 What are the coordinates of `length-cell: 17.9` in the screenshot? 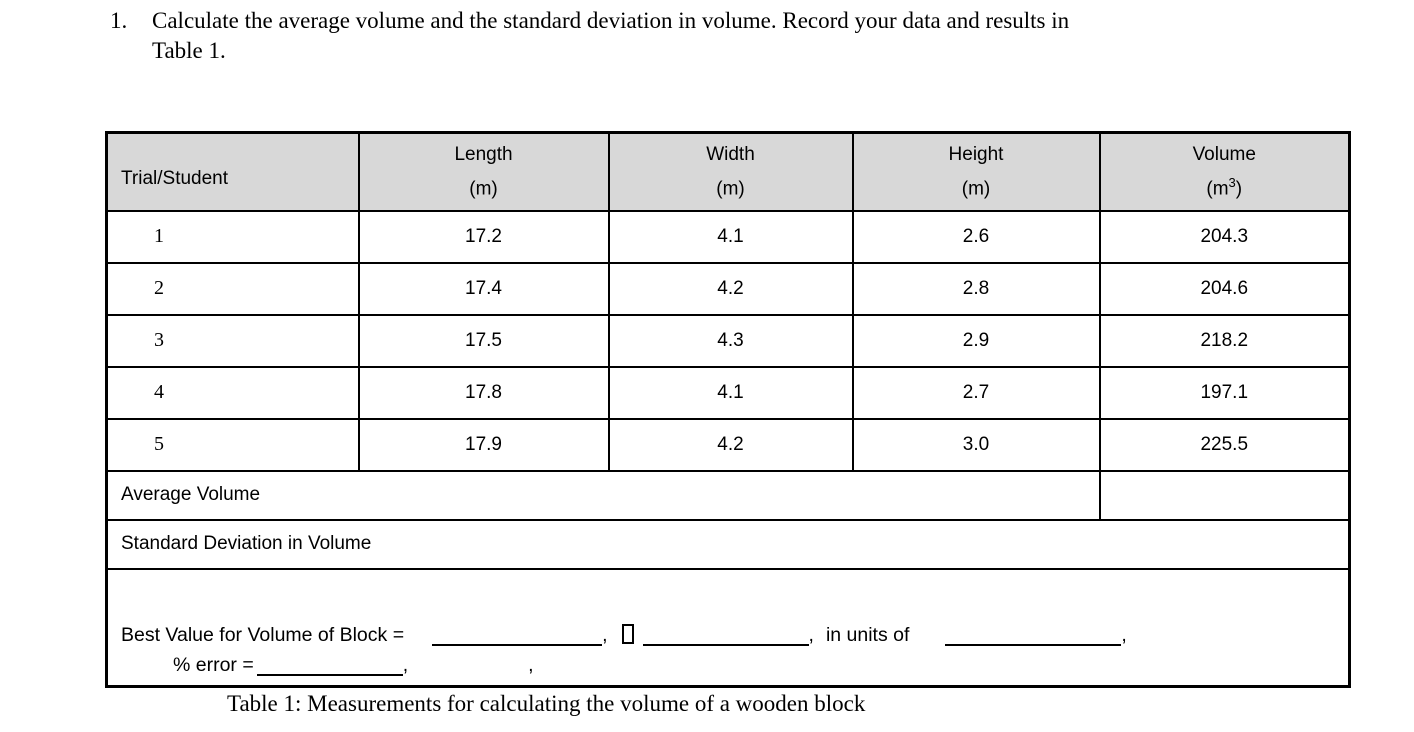 It's located at (483, 444).